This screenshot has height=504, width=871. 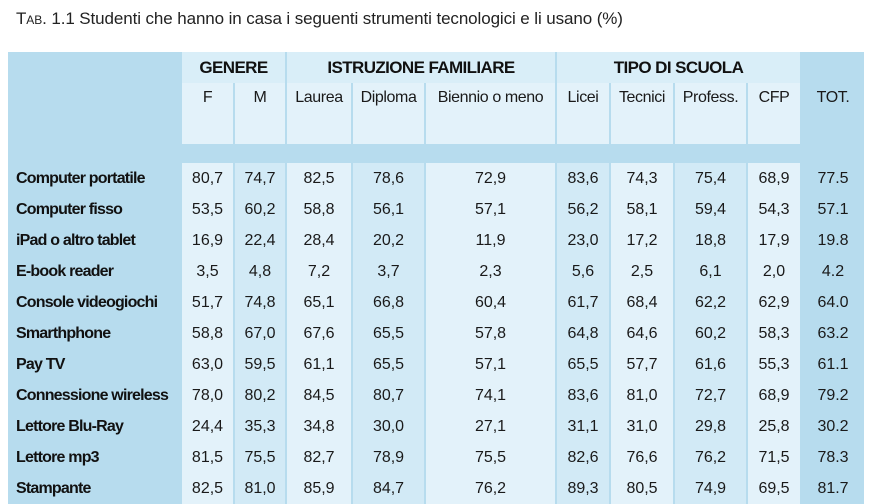 I want to click on column-header: Diploma, so click(x=388, y=113).